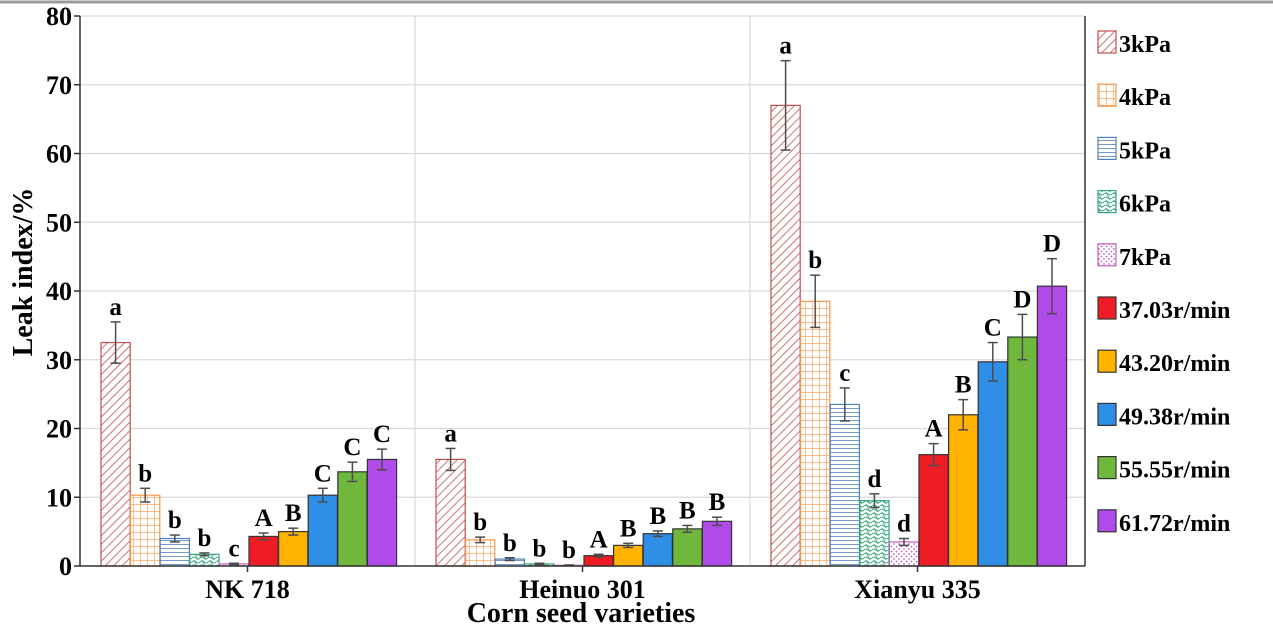  I want to click on y-tick-label: 30, so click(59, 360).